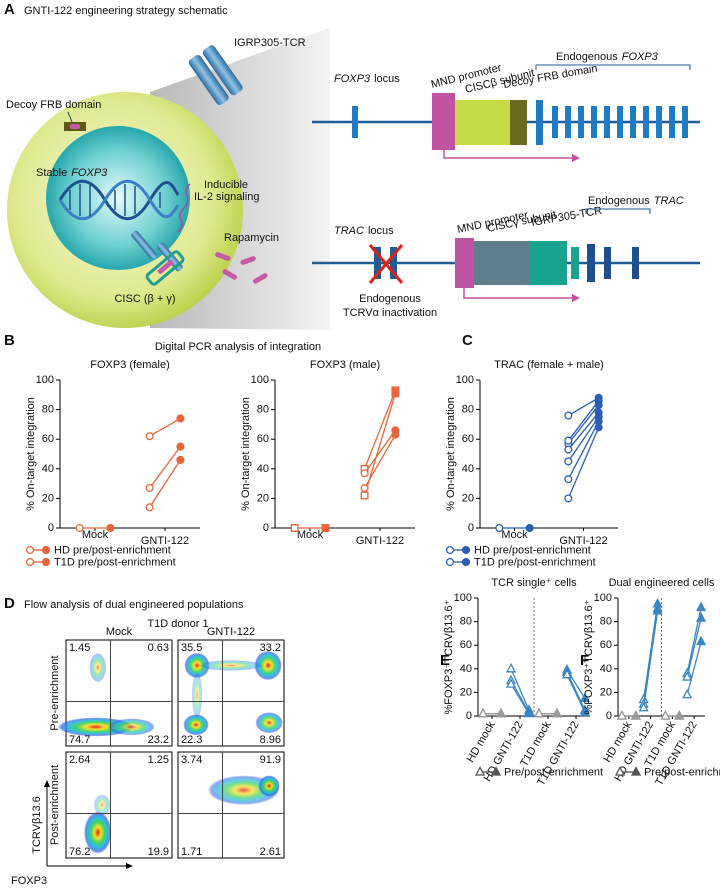 Image resolution: width=720 pixels, height=894 pixels. What do you see at coordinates (119, 200) in the screenshot?
I see `dna-strand` at bounding box center [119, 200].